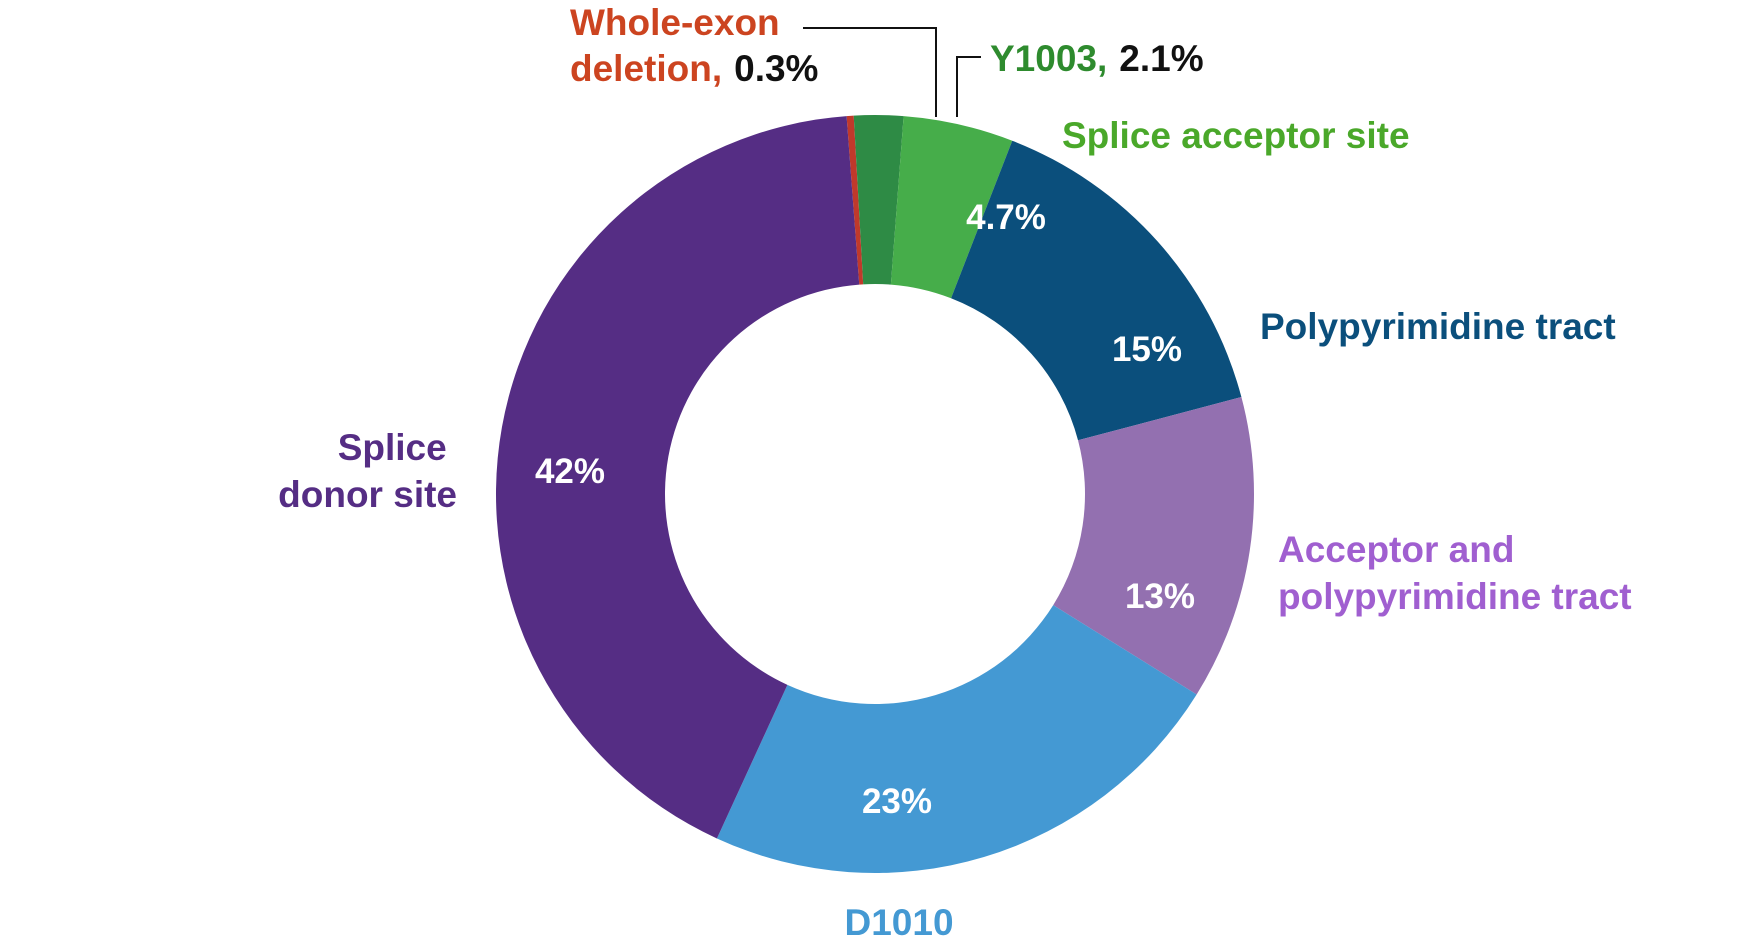 The width and height of the screenshot is (1740, 940). I want to click on pct-d1010: 23%, so click(897, 801).